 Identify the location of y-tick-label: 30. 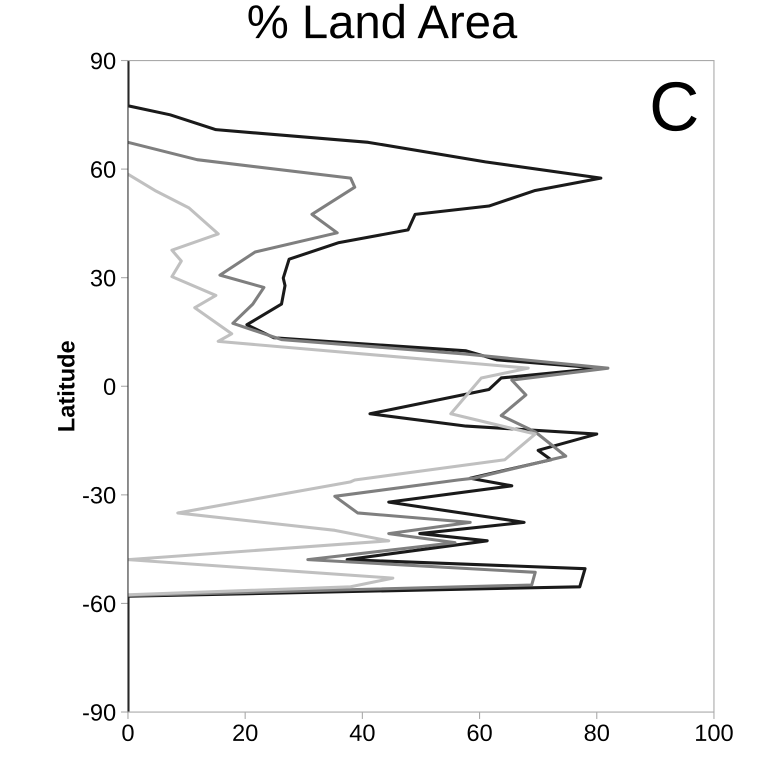
(103, 278).